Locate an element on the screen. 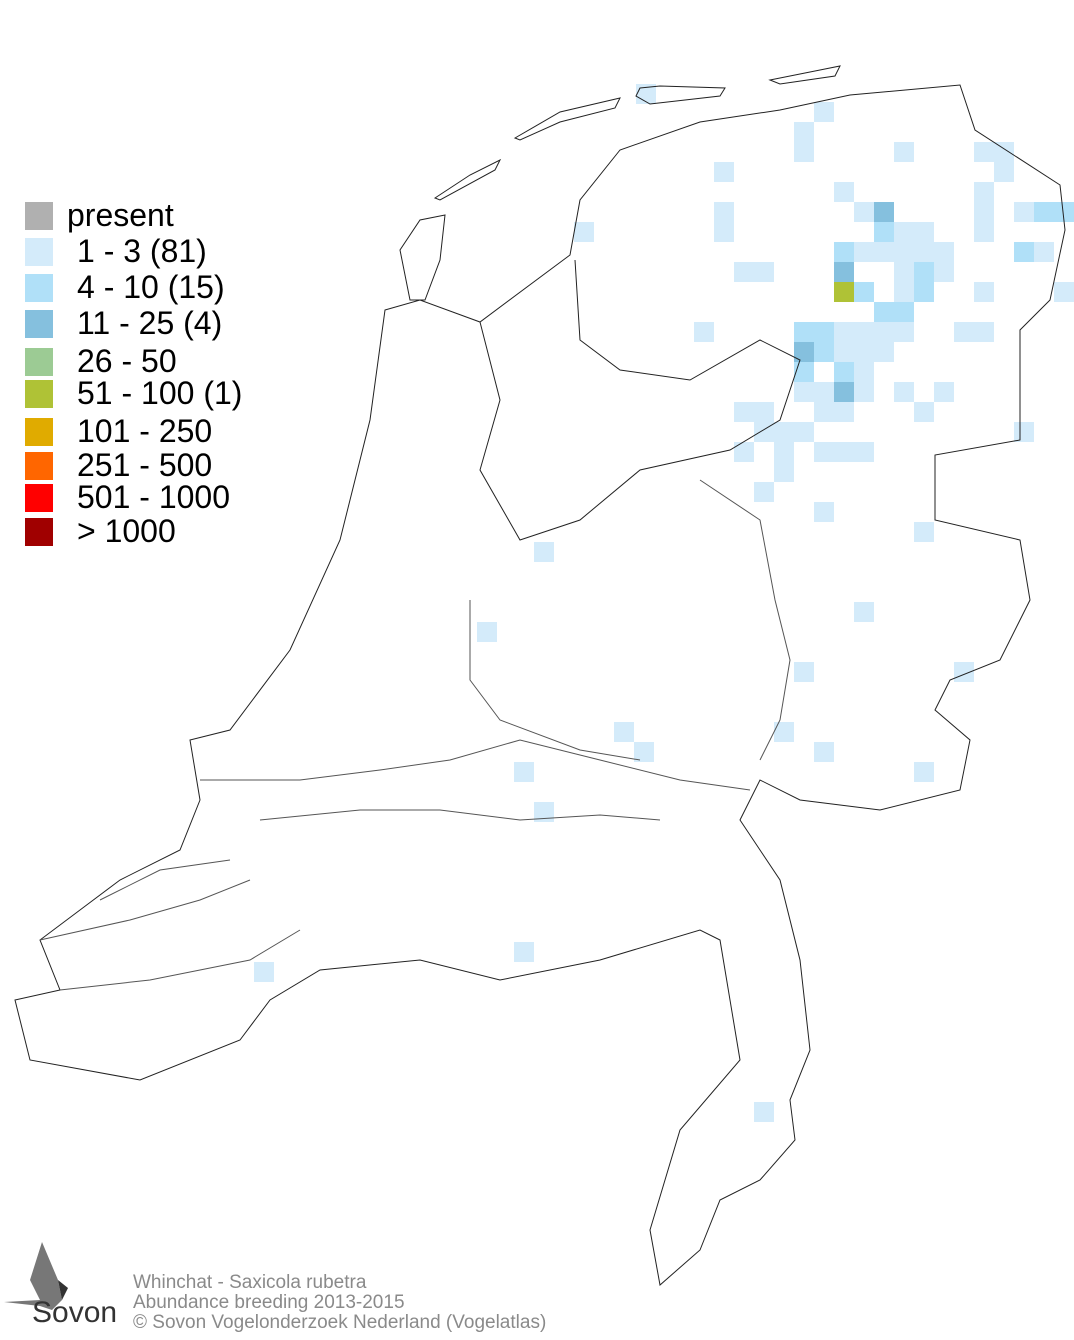 Image resolution: width=1074 pixels, height=1340 pixels. schiermonnikoog-island is located at coordinates (804, 75).